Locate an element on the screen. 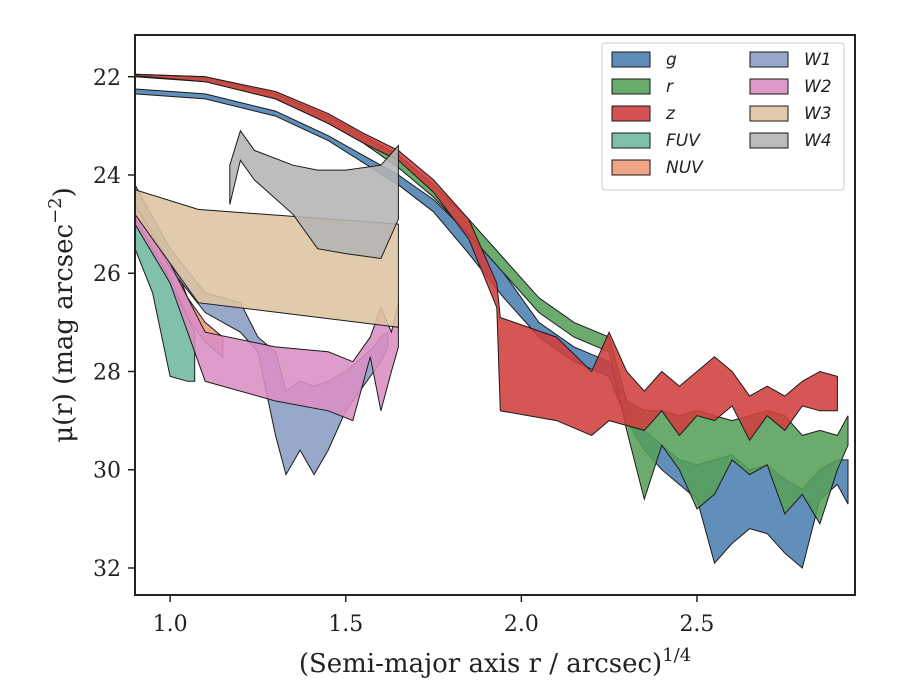 The height and width of the screenshot is (700, 900). band-w4 is located at coordinates (314, 194).